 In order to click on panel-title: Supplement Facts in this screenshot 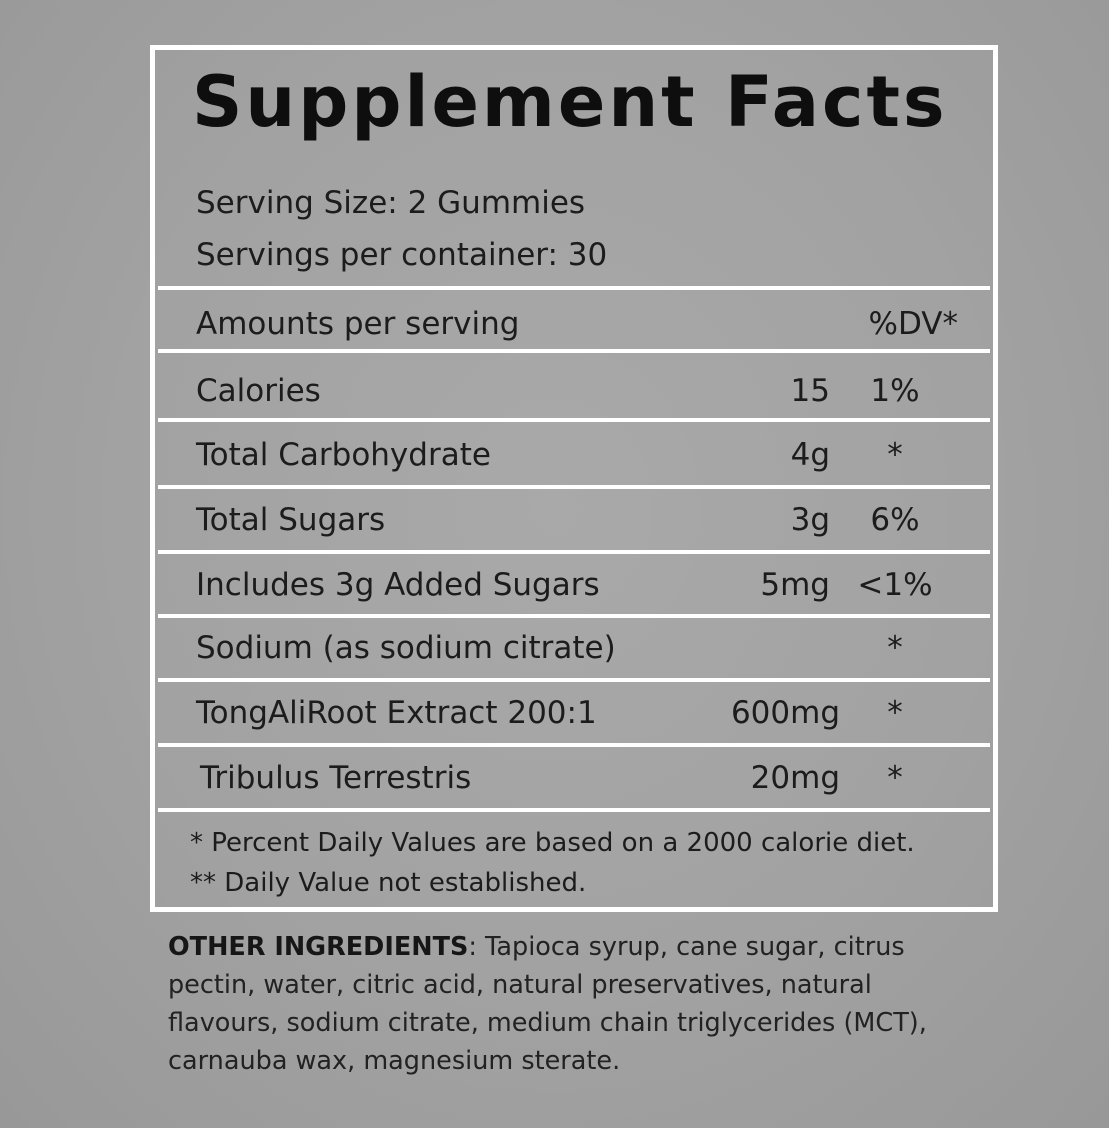, I will do `click(570, 102)`.